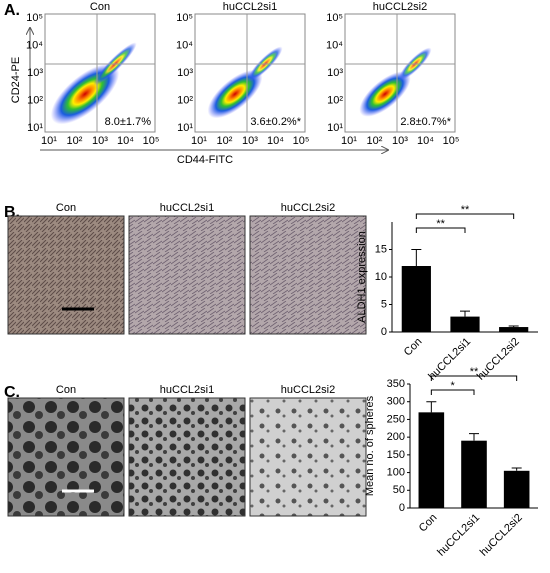 The height and width of the screenshot is (573, 550). I want to click on plot-title: Con, so click(100, 7).